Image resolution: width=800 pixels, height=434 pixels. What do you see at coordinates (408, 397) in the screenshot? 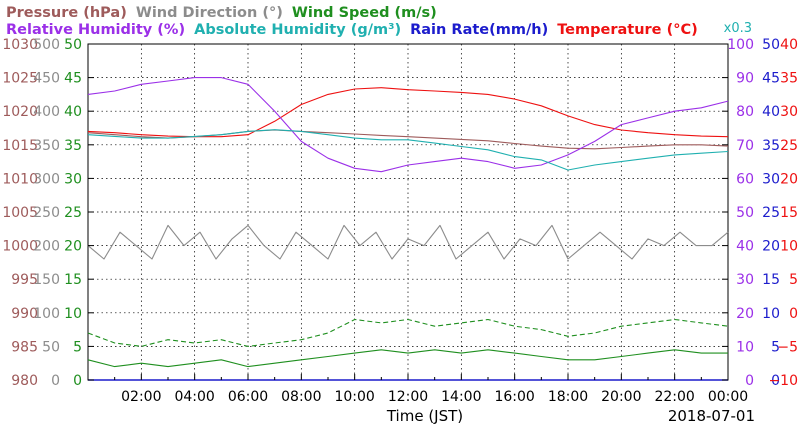
I see `x-tick-label: 12:00` at bounding box center [408, 397].